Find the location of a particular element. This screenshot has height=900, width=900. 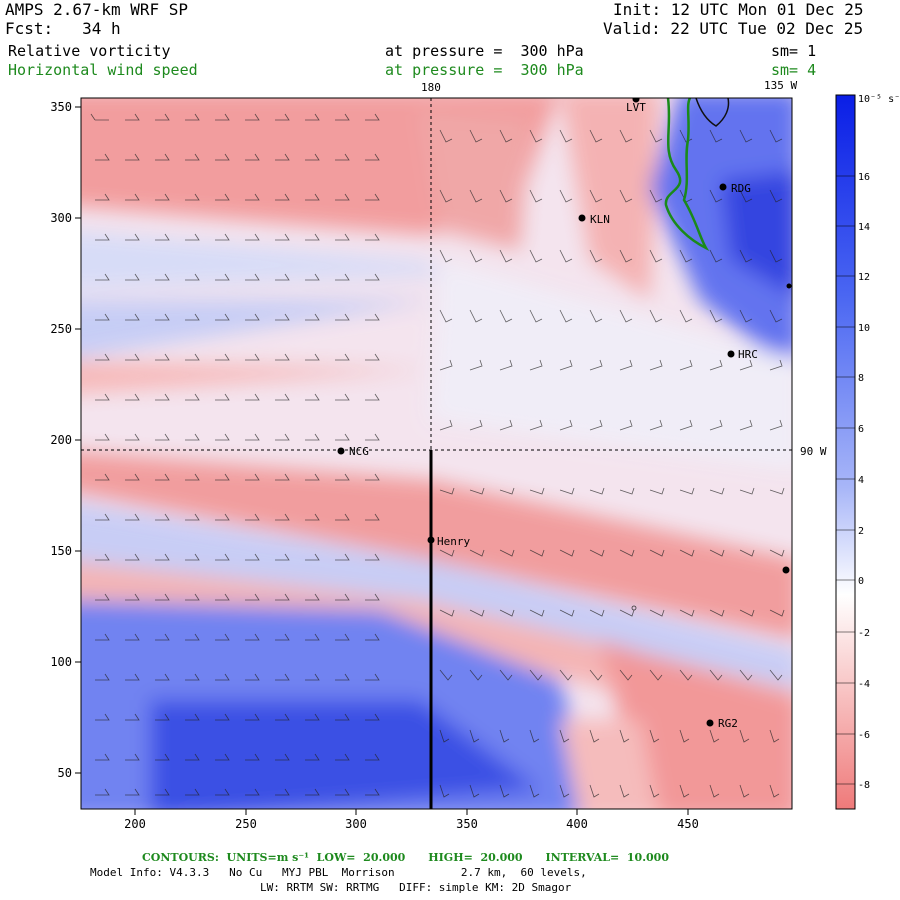

meridian-90w-label: 90 W is located at coordinates (813, 451).